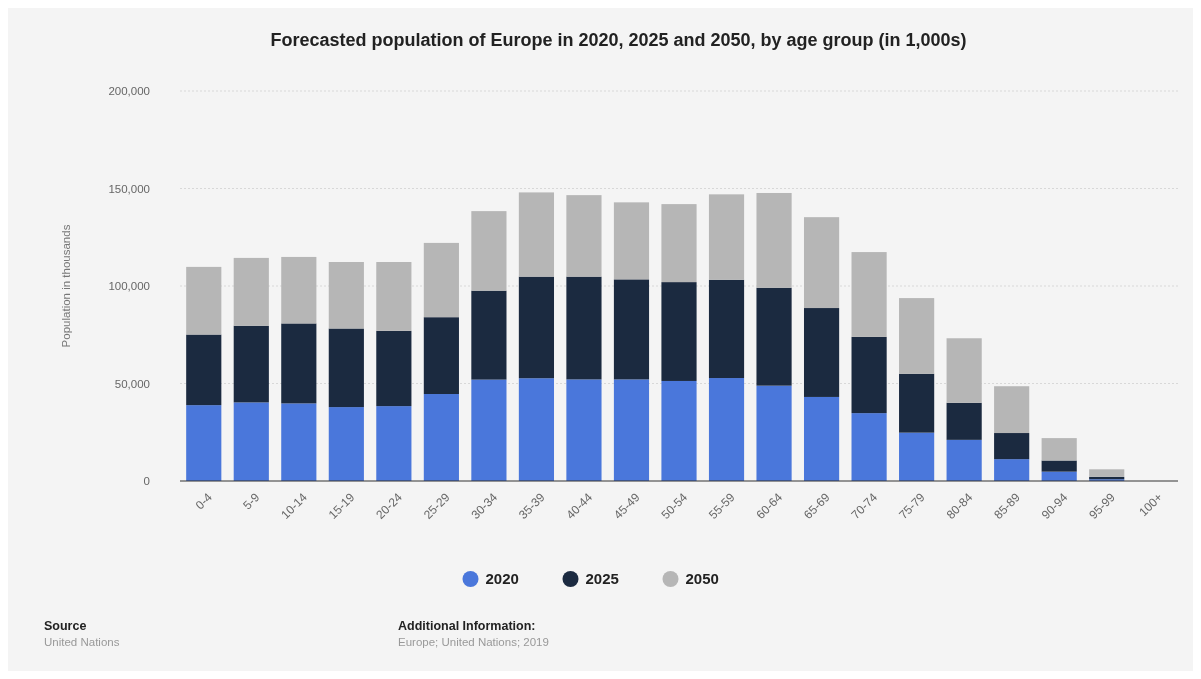 The height and width of the screenshot is (679, 1201). I want to click on text: Additional Information:, so click(467, 626).